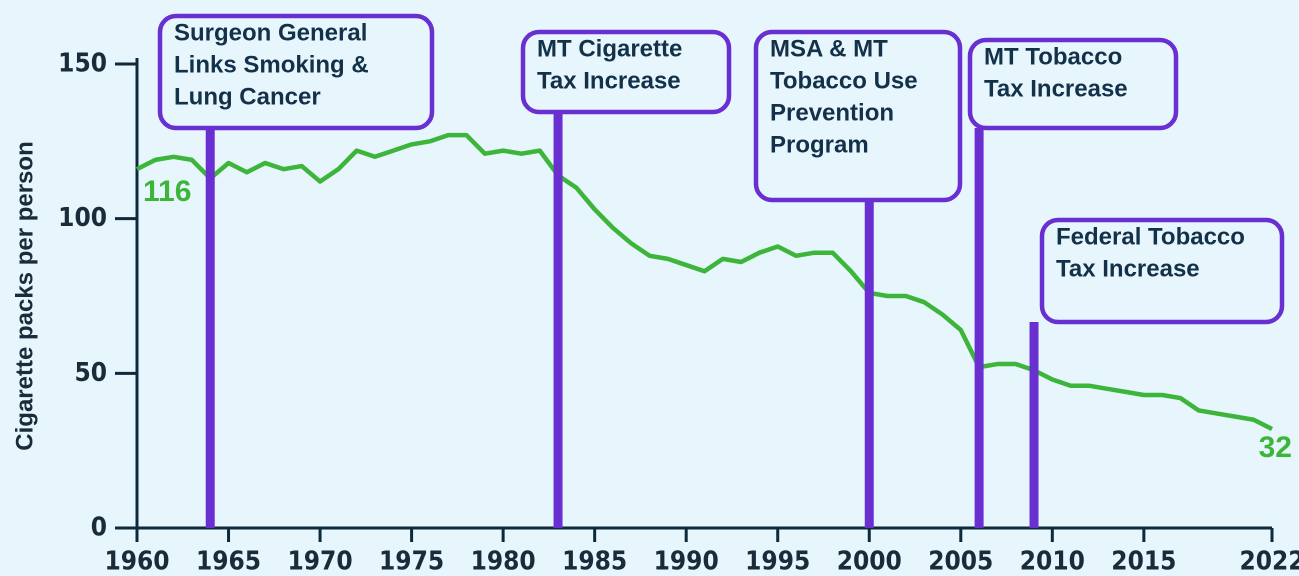 This screenshot has height=576, width=1299. What do you see at coordinates (136, 561) in the screenshot?
I see `x-tick-label: 1960` at bounding box center [136, 561].